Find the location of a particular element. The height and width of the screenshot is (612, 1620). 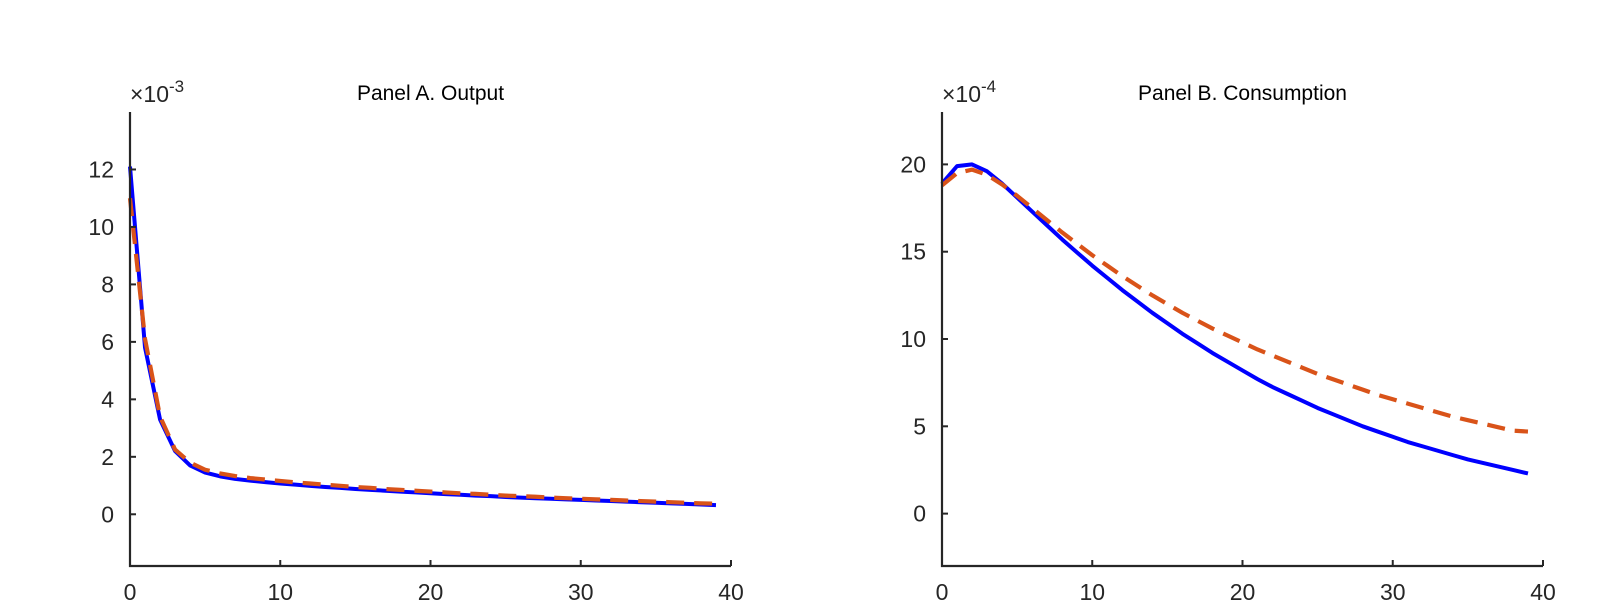

y-tick-label: 15 is located at coordinates (913, 252).